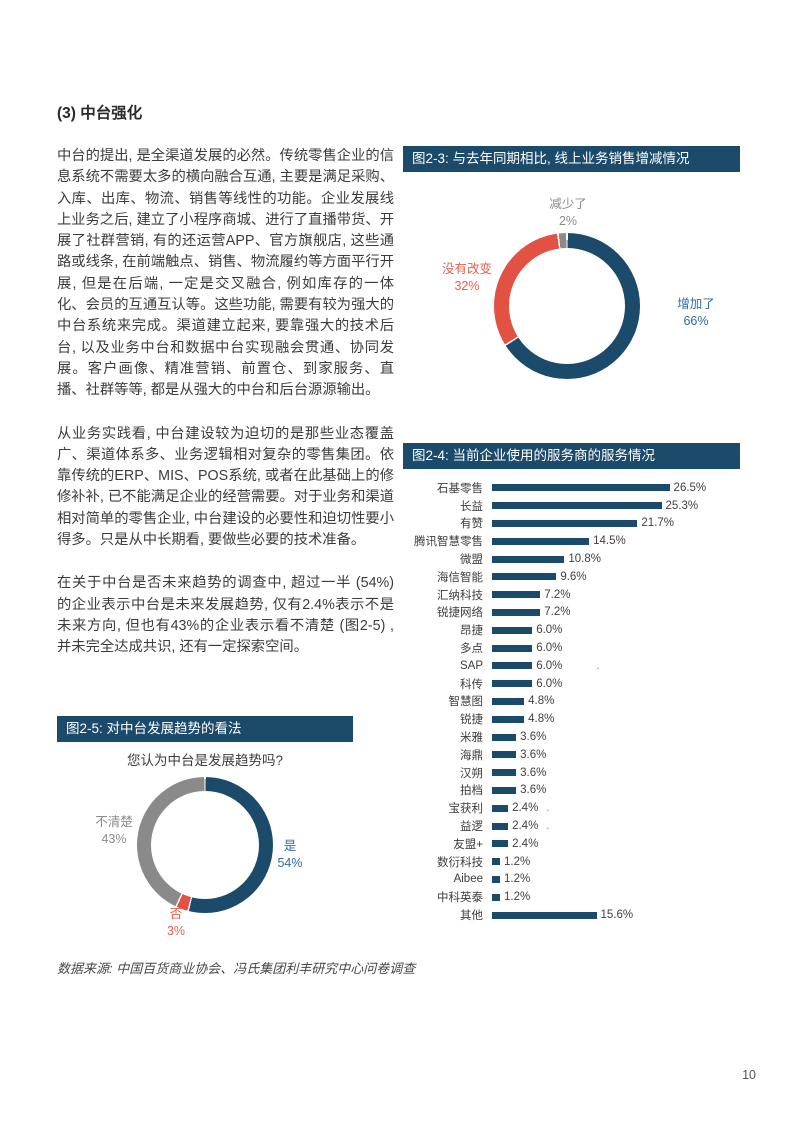 The width and height of the screenshot is (793, 1122). What do you see at coordinates (593, 844) in the screenshot?
I see `bar-row: 友盟+ 2.4%` at bounding box center [593, 844].